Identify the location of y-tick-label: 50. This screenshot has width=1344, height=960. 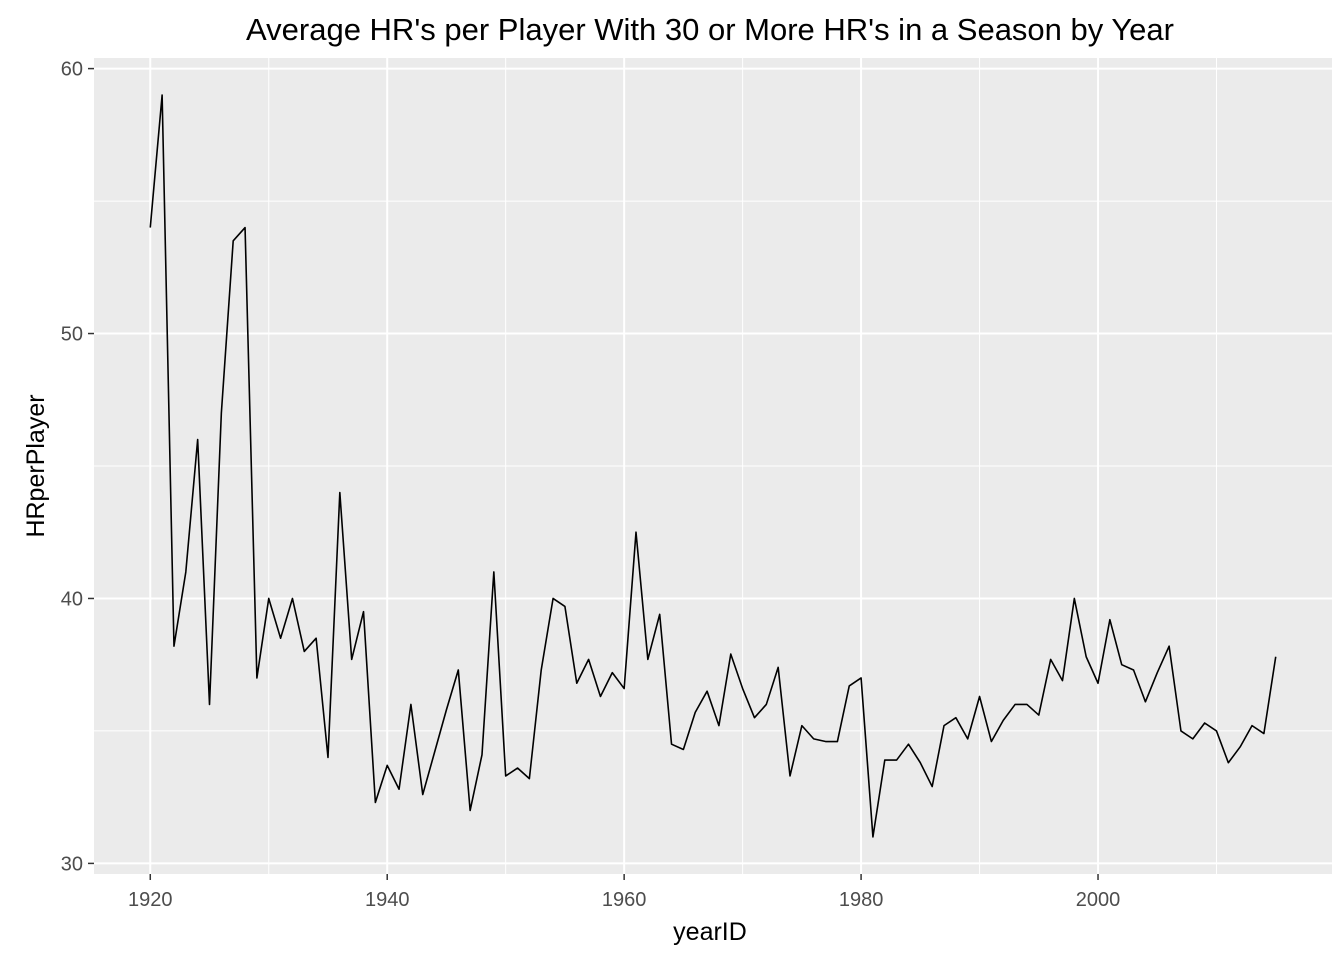
(72, 335).